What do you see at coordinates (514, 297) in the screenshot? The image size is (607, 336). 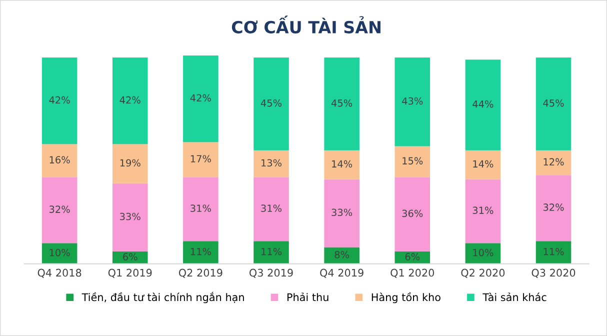 I see `legend-label: Tài sản khác` at bounding box center [514, 297].